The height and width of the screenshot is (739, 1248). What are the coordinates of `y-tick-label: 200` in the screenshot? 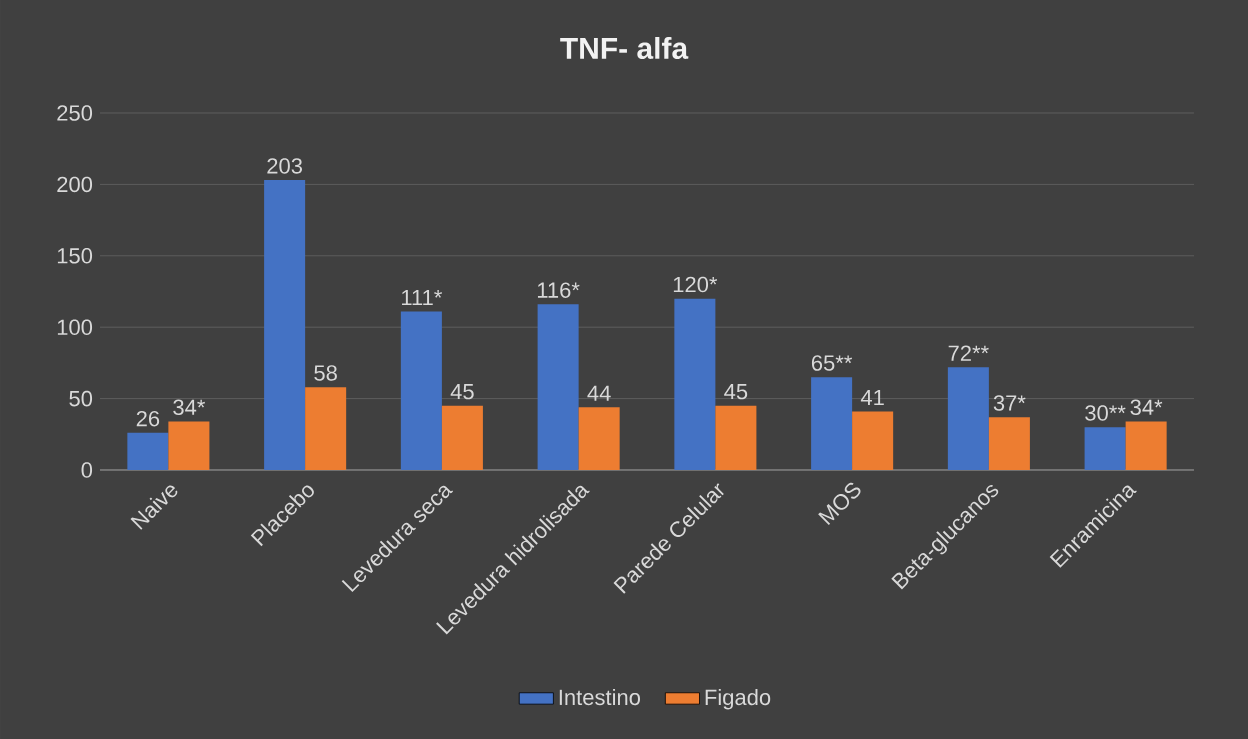 It's located at (75, 184).